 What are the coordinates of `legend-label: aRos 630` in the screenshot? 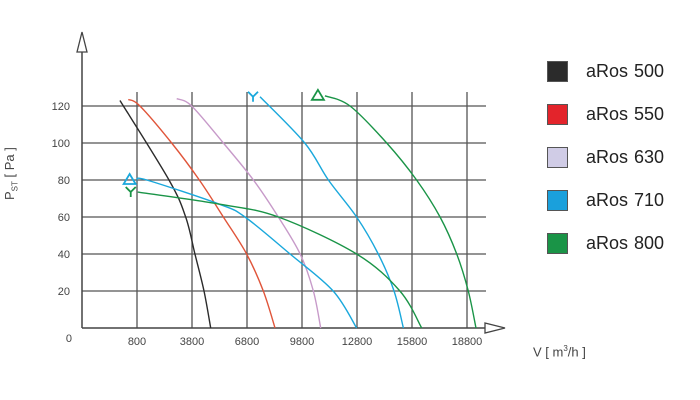 It's located at (625, 157).